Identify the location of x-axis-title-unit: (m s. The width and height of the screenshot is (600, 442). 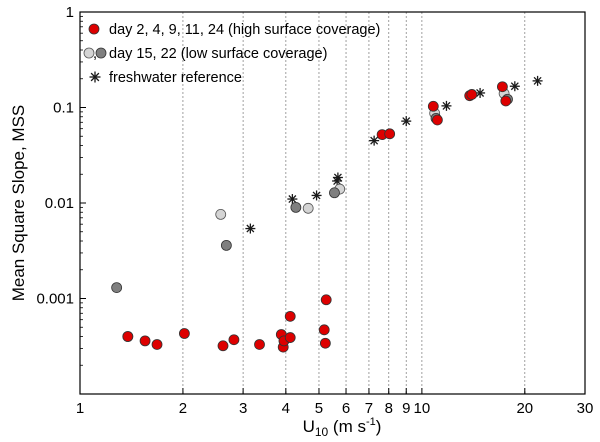
(347, 426).